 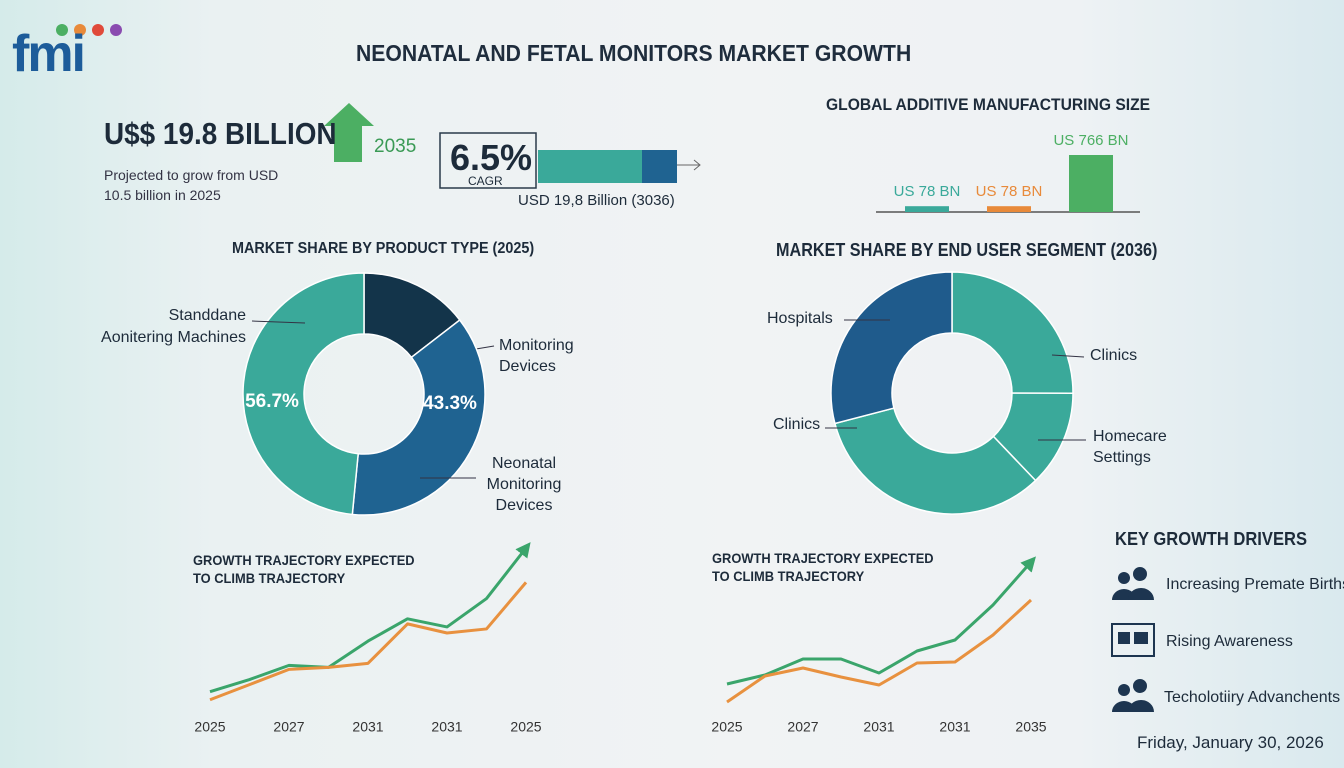 What do you see at coordinates (450, 403) in the screenshot?
I see `pie-value-label: 43.3%` at bounding box center [450, 403].